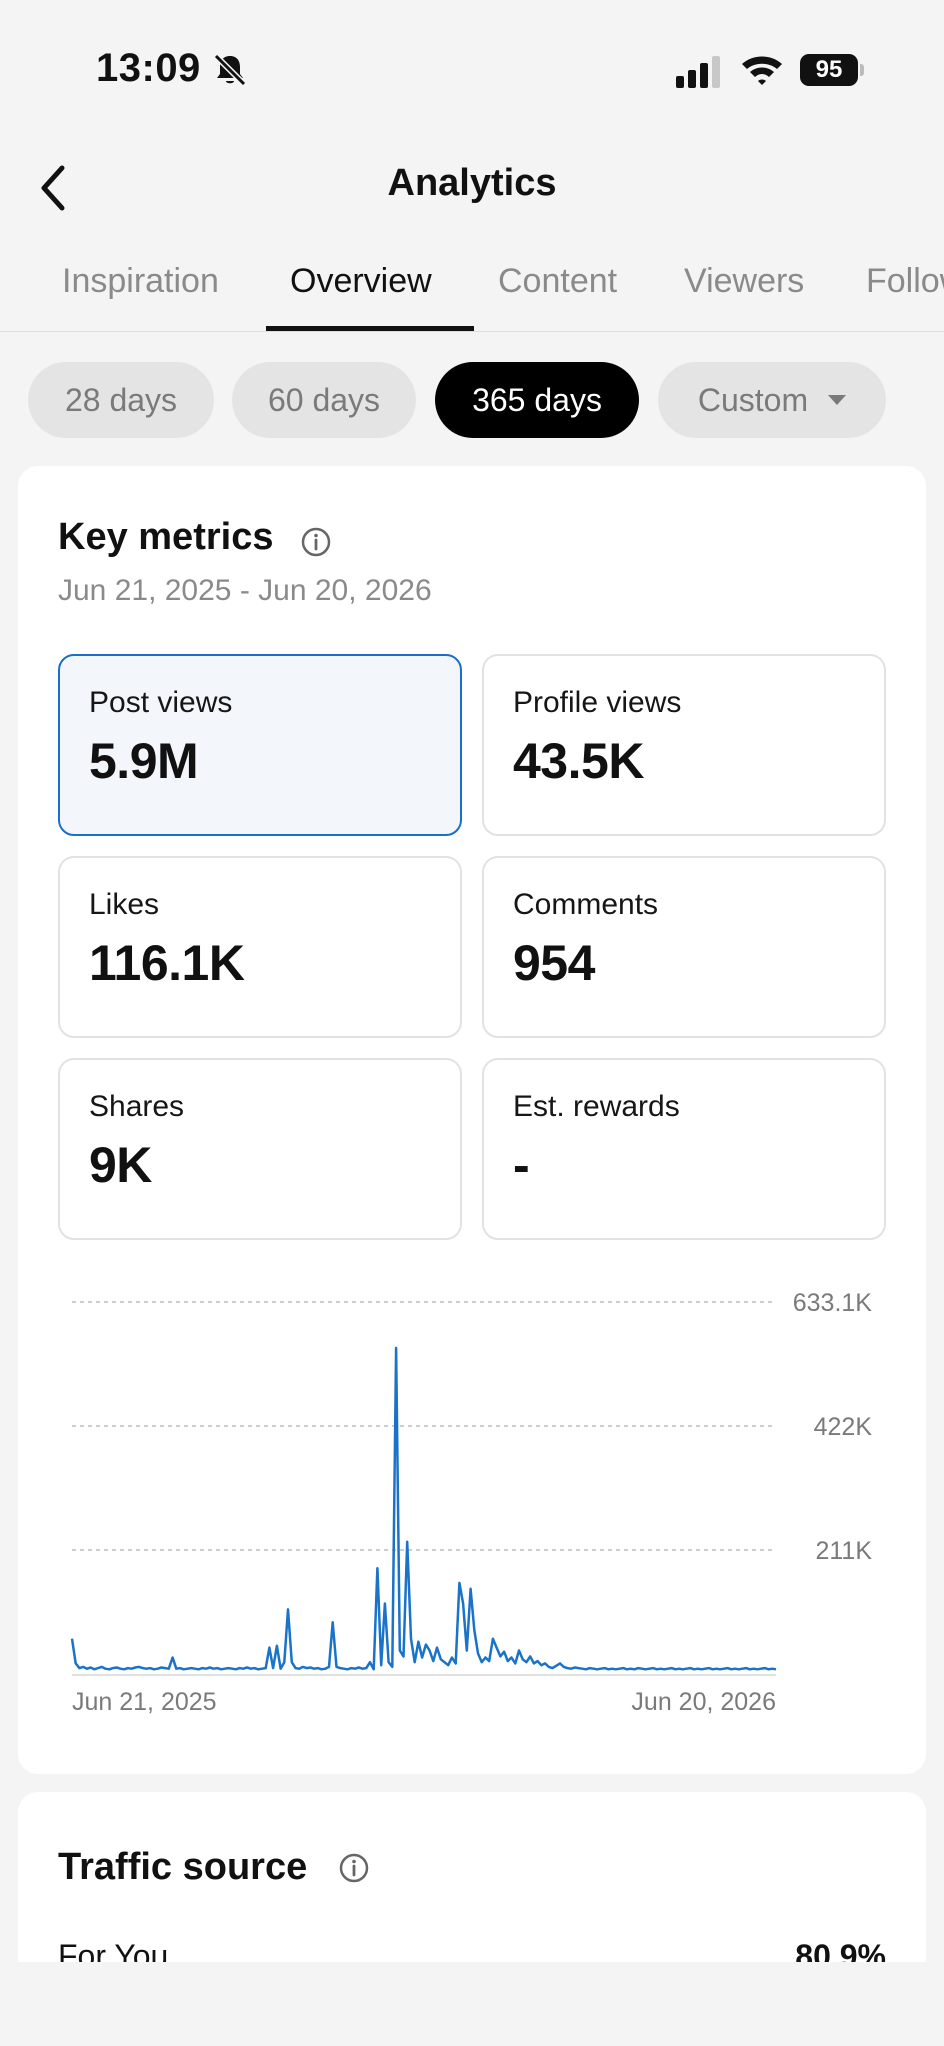  What do you see at coordinates (245, 590) in the screenshot?
I see `date-range: Jun 21, 2025 - Jun 20, 2026` at bounding box center [245, 590].